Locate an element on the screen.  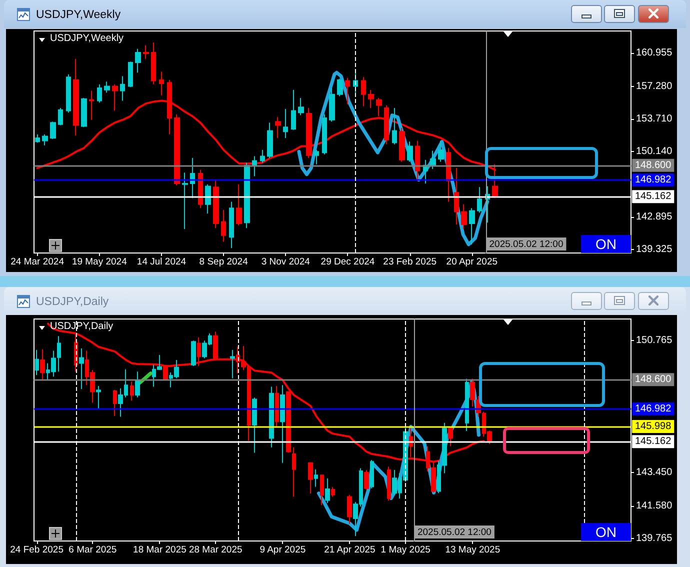
x-tick-label: 29 Dec 2024 is located at coordinates (347, 262).